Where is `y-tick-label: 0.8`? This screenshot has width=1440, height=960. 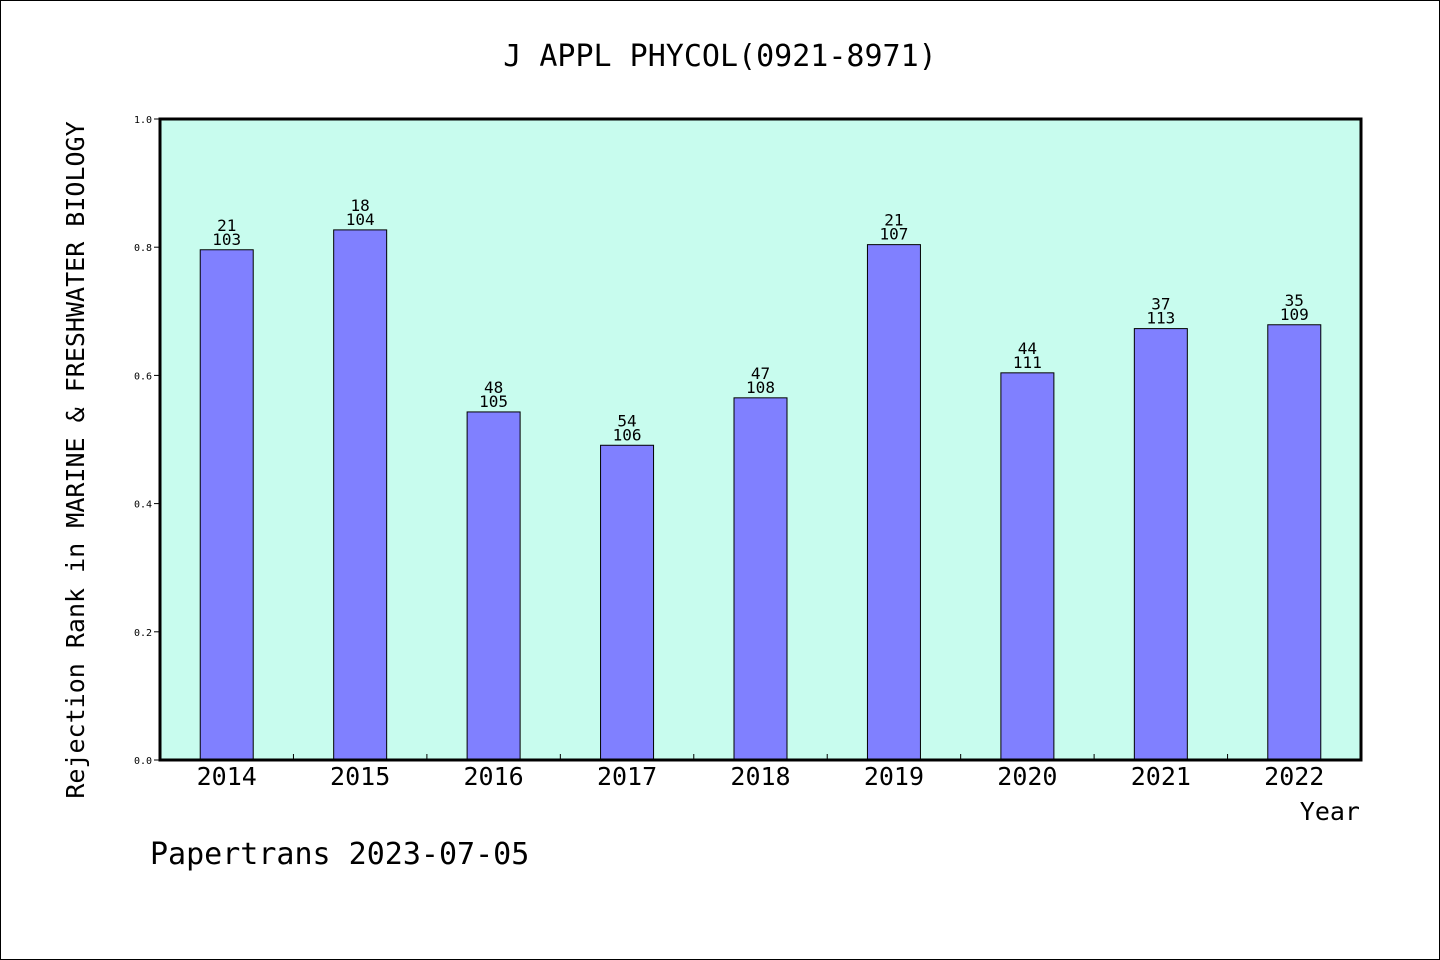 y-tick-label: 0.8 is located at coordinates (143, 248).